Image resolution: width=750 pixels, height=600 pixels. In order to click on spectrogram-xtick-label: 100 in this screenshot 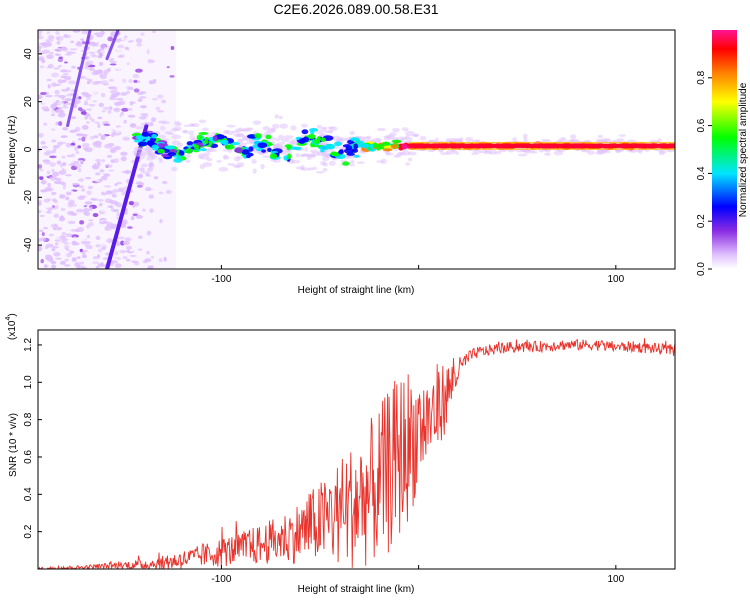, I will do `click(615, 279)`.